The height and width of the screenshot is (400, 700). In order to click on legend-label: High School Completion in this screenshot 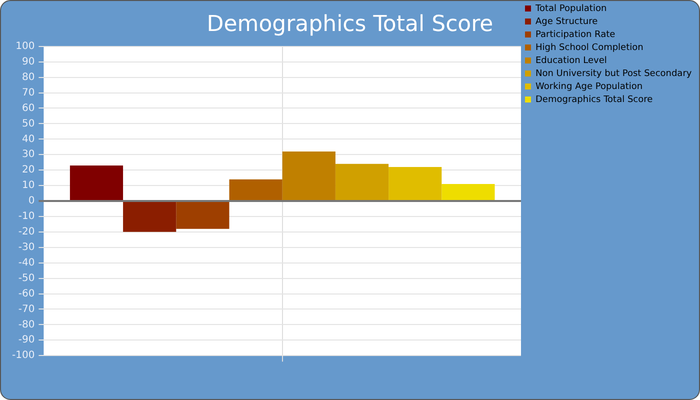, I will do `click(590, 47)`.